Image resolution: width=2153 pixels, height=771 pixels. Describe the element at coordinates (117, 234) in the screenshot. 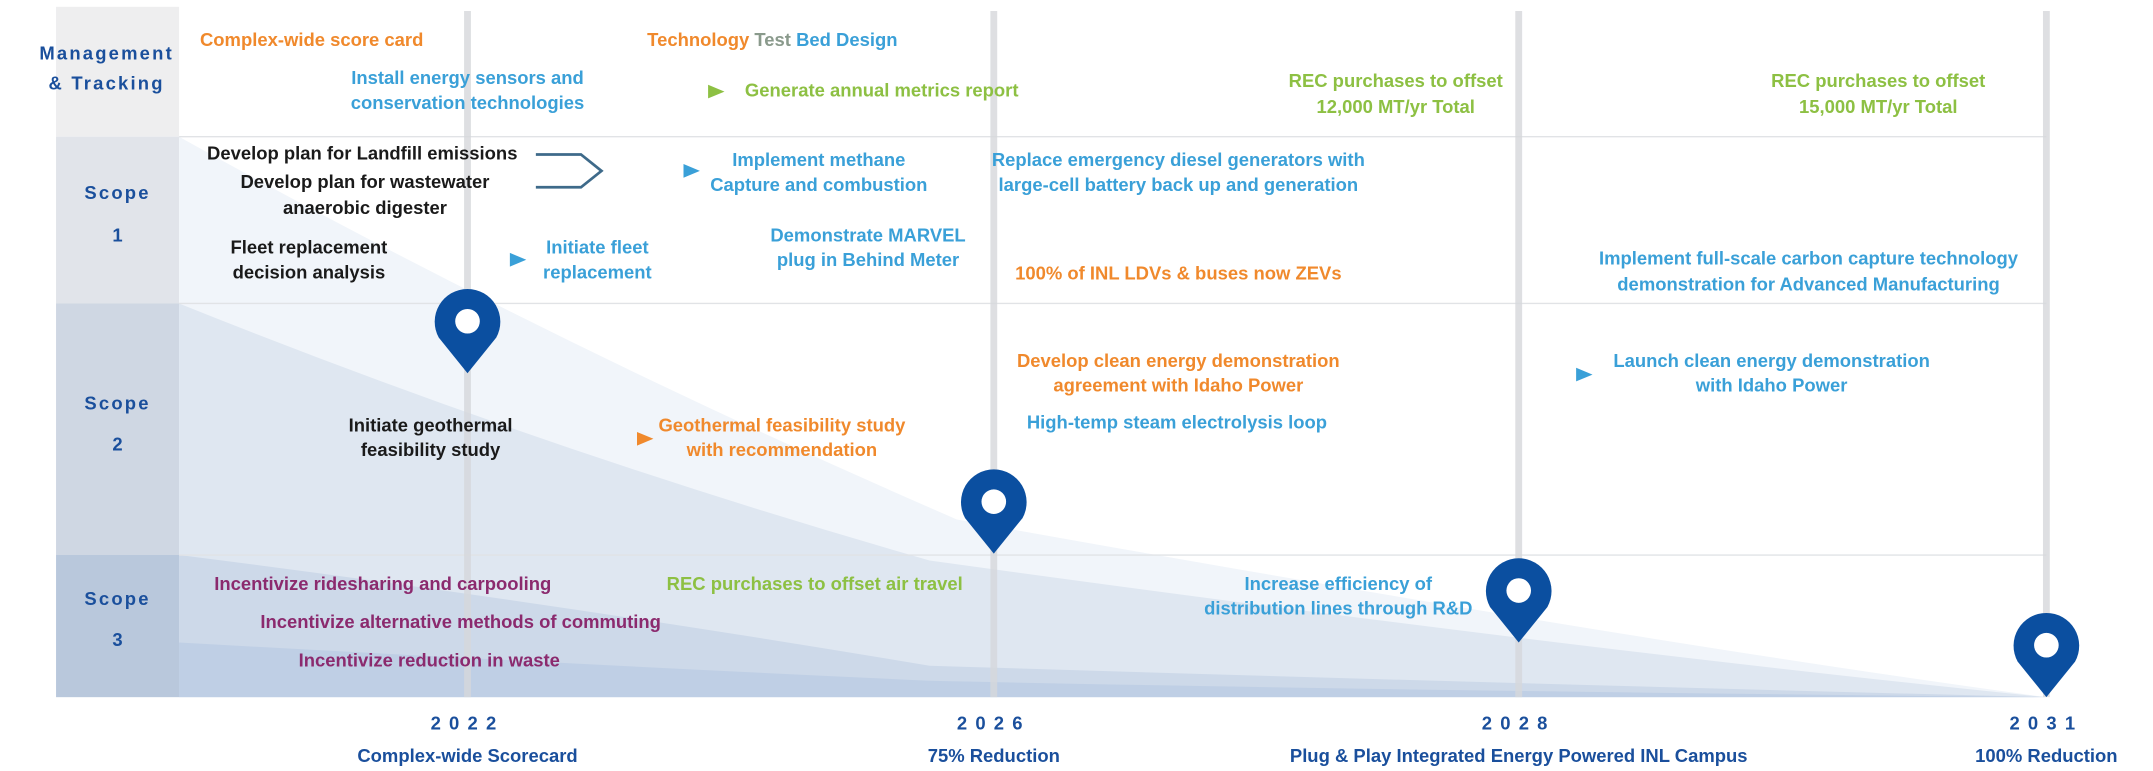

I see `row-label: 1` at that location.